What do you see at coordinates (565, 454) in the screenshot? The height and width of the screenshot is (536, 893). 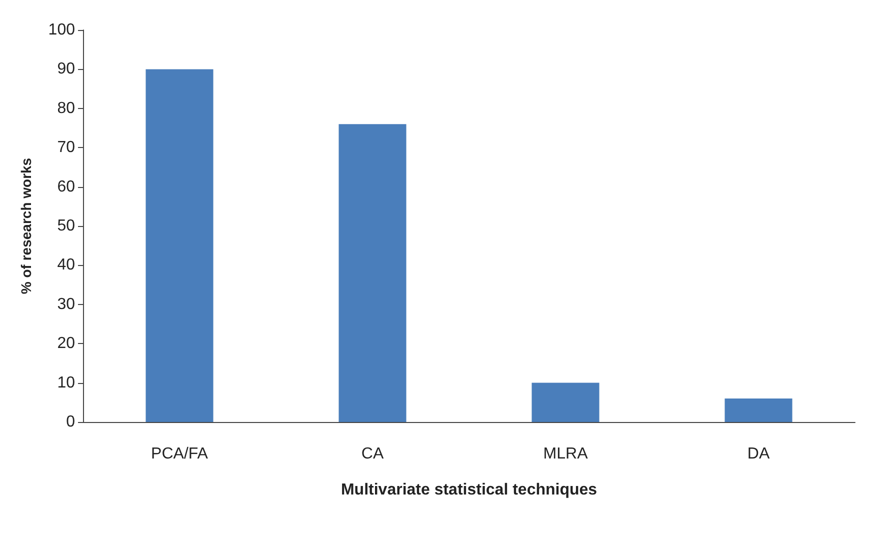 I see `x-tick-label: MLRA` at bounding box center [565, 454].